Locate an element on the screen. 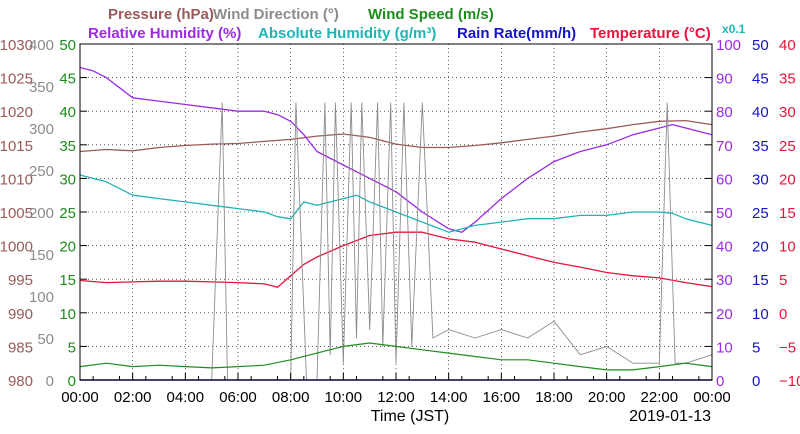  relative_humidity-tick-label: 100 is located at coordinates (728, 45).